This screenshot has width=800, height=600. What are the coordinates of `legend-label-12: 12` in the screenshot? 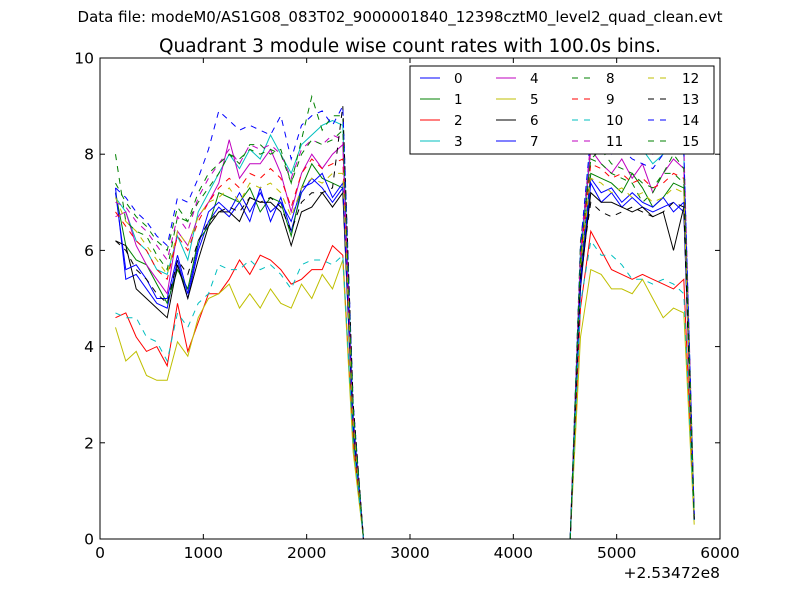 It's located at (690, 79).